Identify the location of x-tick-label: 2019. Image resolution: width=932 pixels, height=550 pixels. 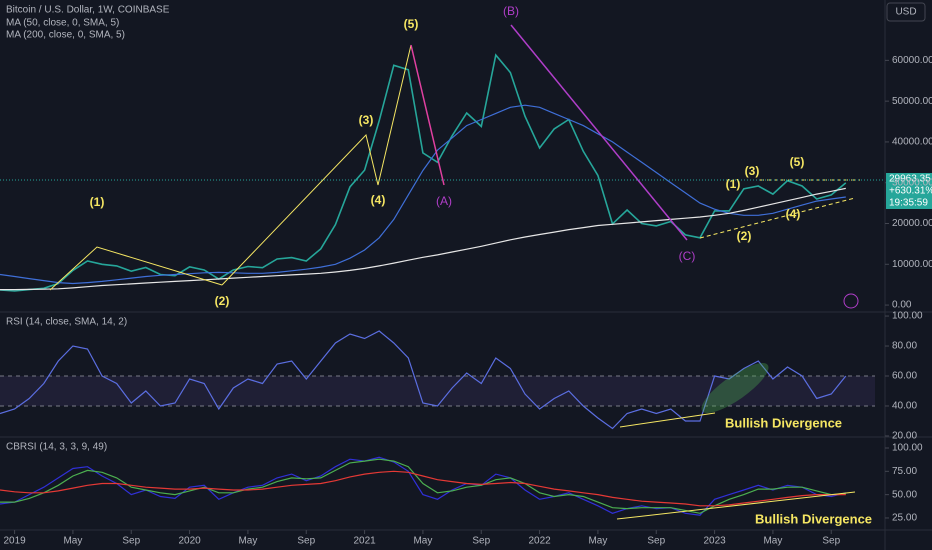
(14, 541).